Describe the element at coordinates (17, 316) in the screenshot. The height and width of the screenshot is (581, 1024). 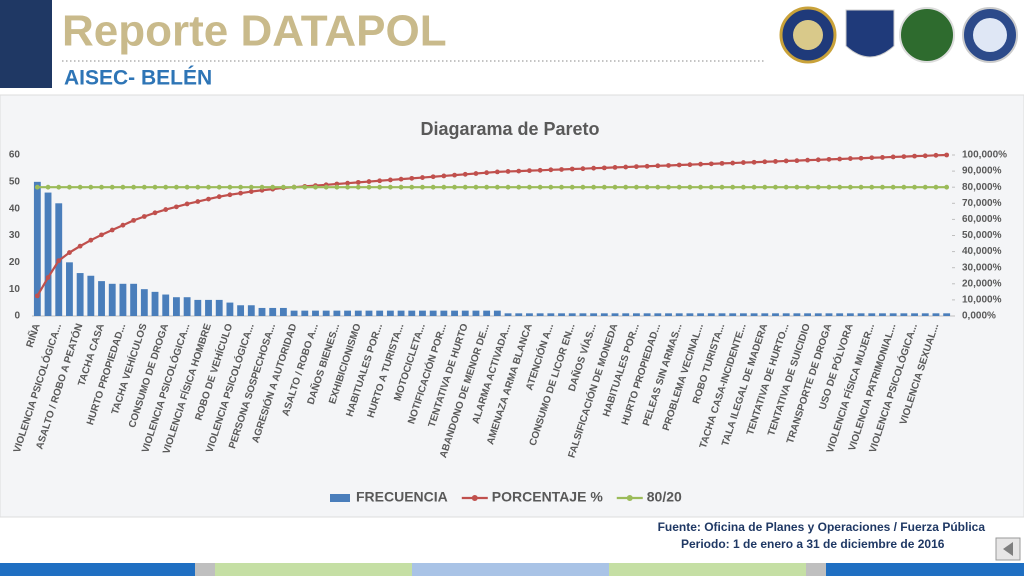
I see `y-tick-label: 0` at that location.